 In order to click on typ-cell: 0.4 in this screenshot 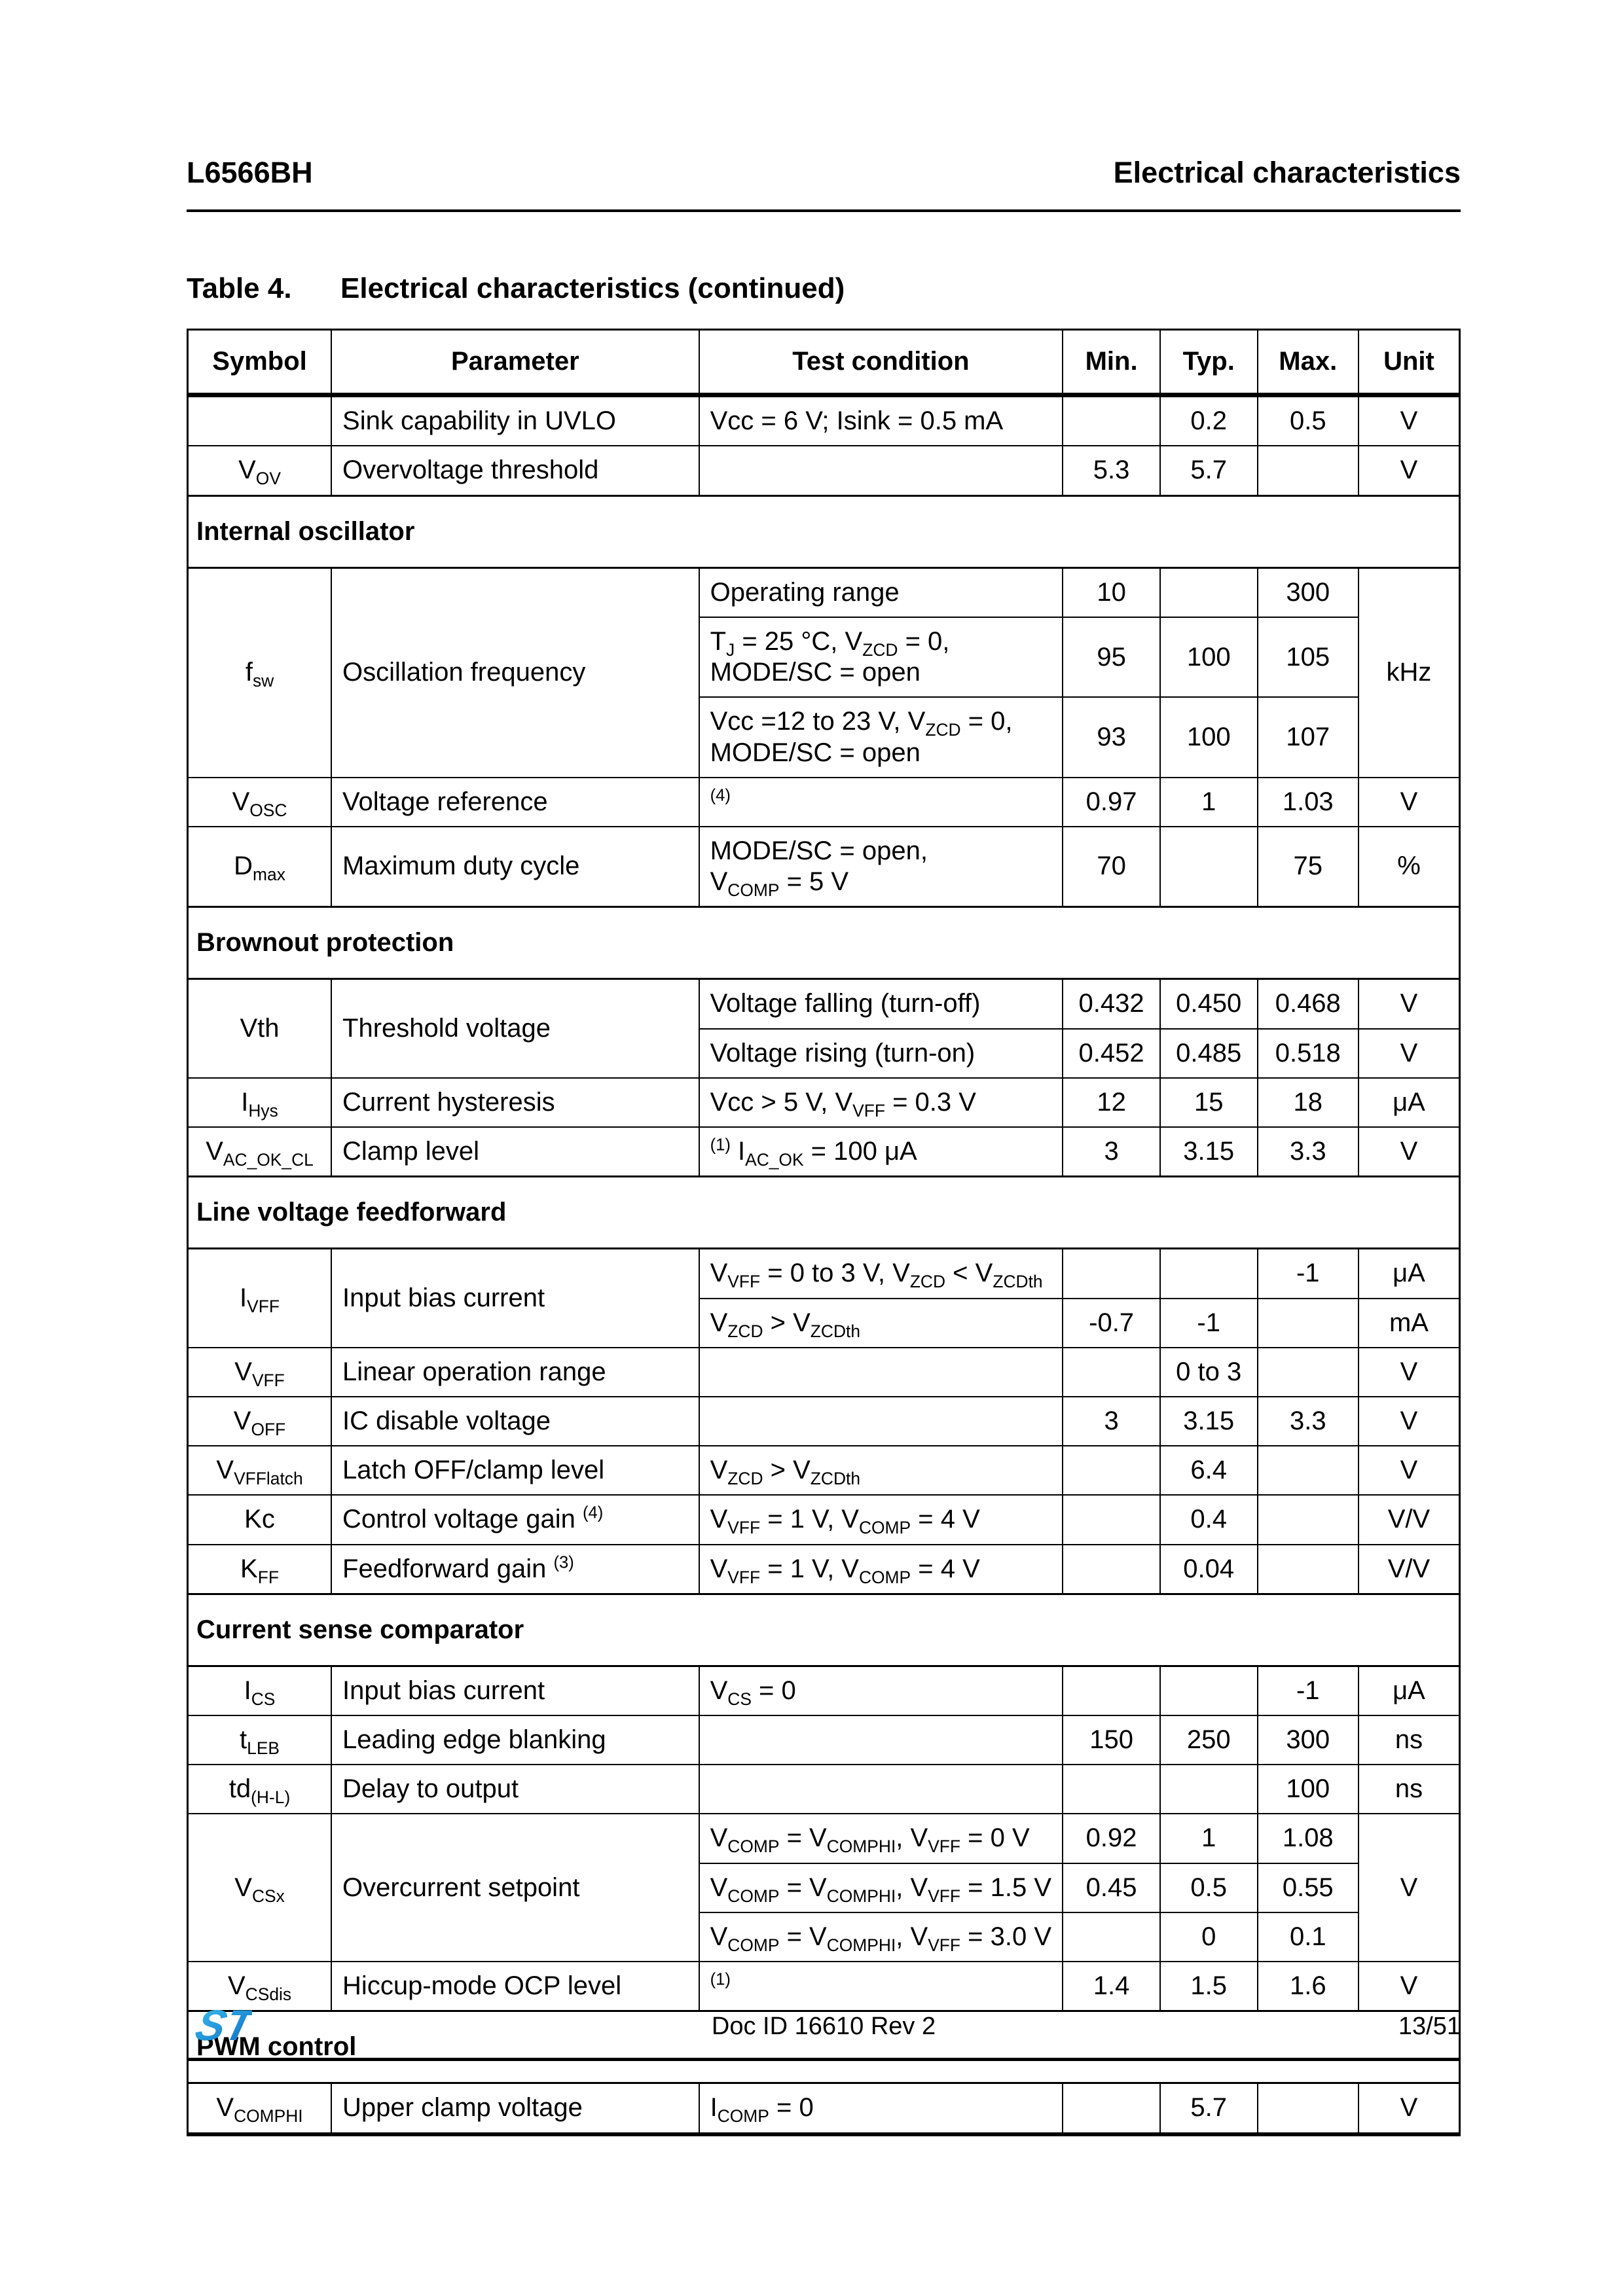, I will do `click(1208, 1520)`.